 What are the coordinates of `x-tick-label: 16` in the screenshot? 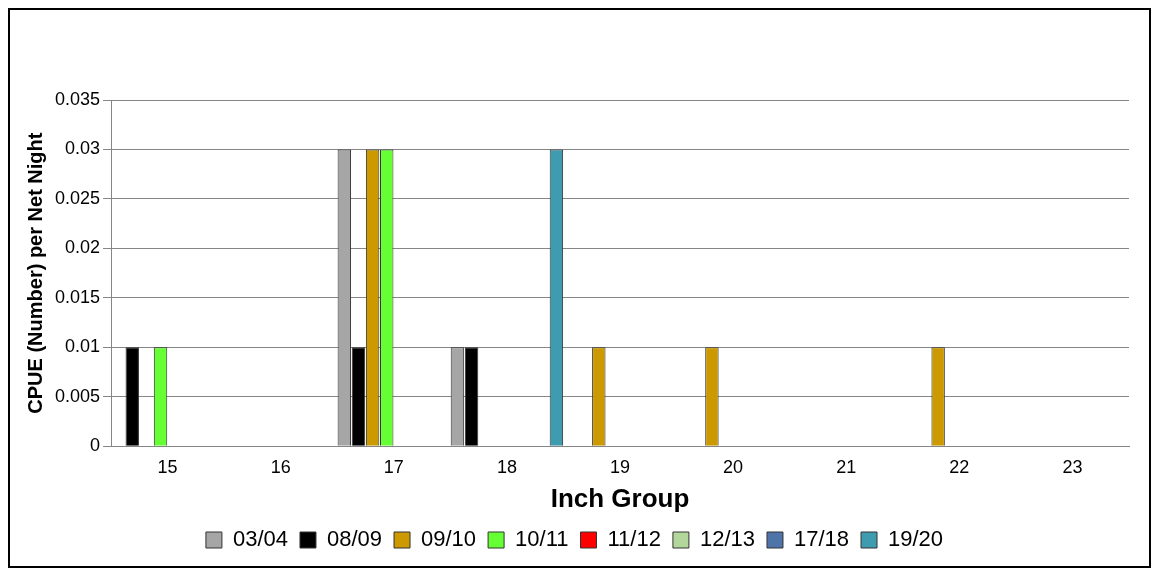 It's located at (280, 466).